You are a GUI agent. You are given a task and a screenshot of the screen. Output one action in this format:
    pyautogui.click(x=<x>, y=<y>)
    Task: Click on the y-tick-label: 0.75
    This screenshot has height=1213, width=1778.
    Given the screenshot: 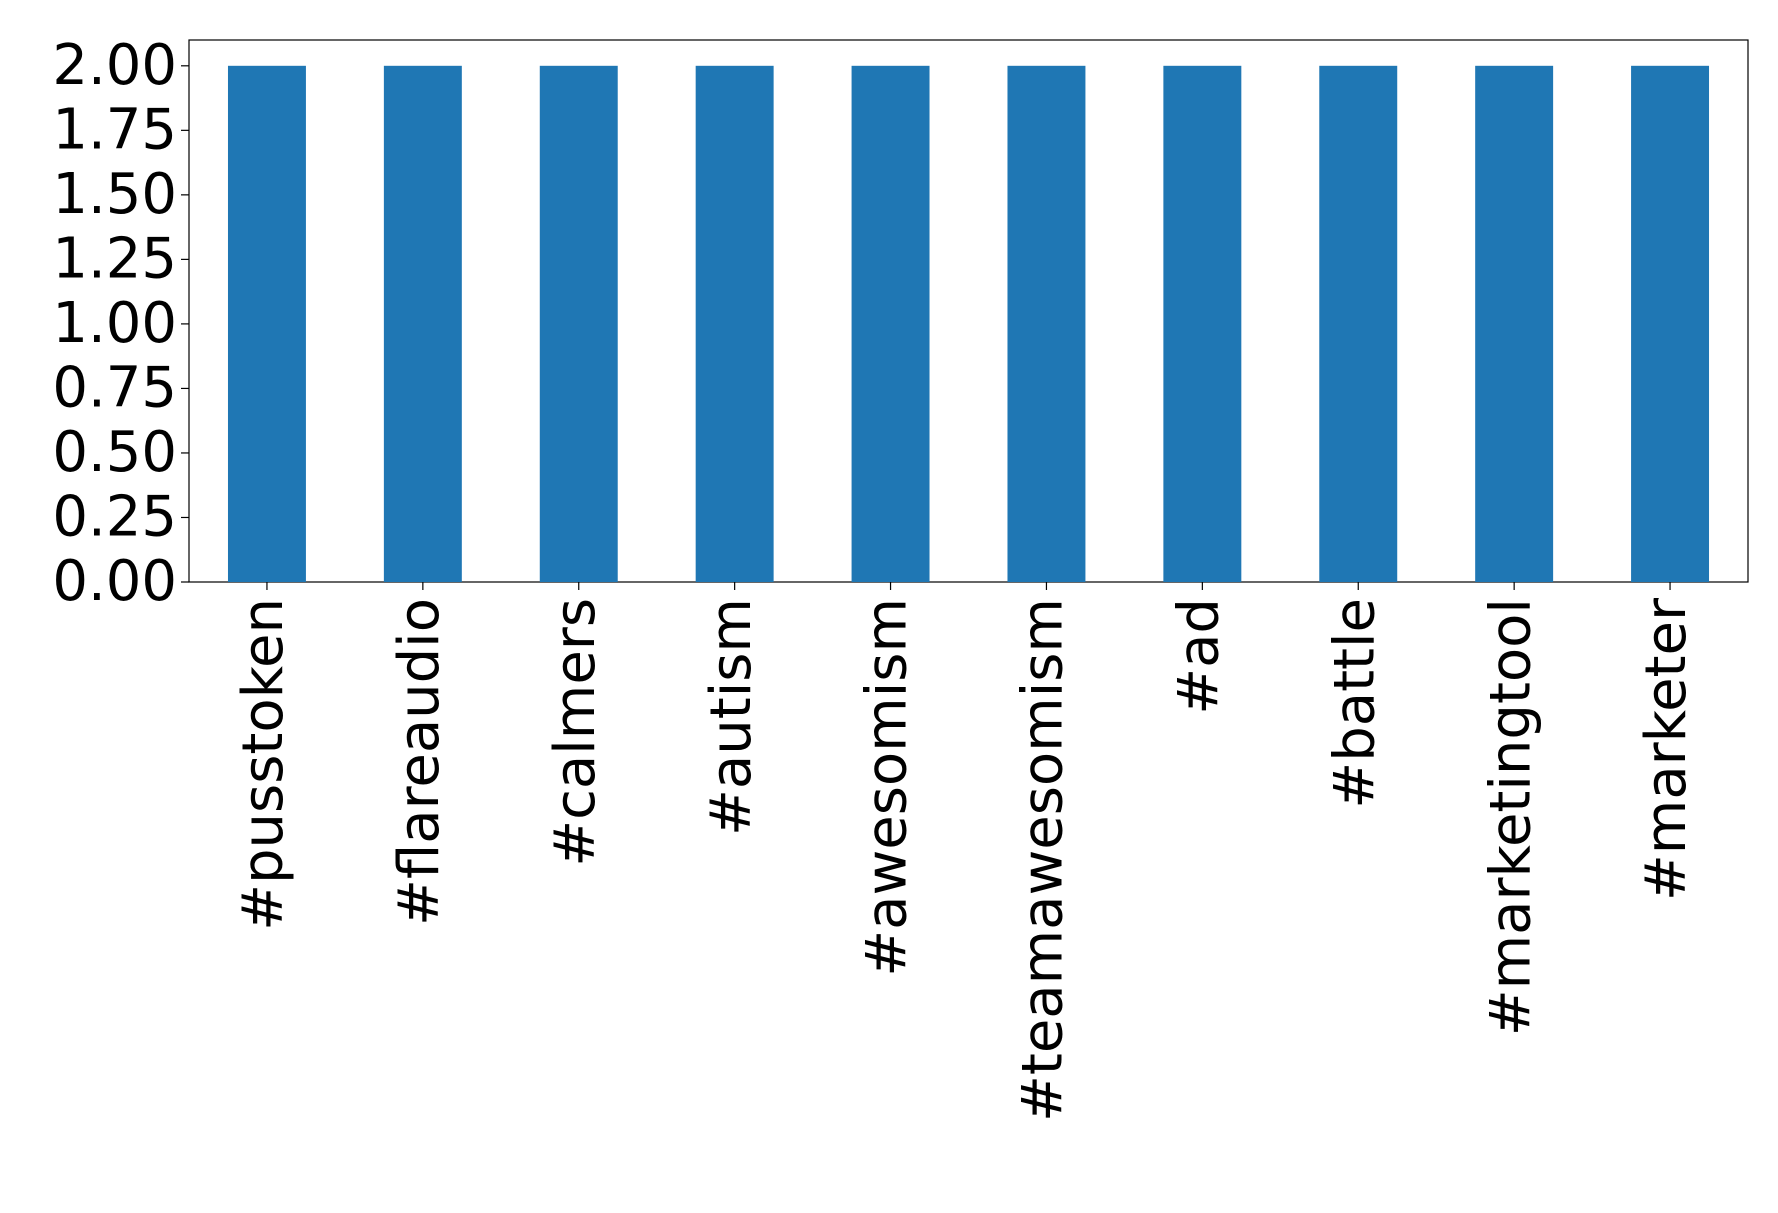 What is the action you would take?
    pyautogui.click(x=114, y=388)
    